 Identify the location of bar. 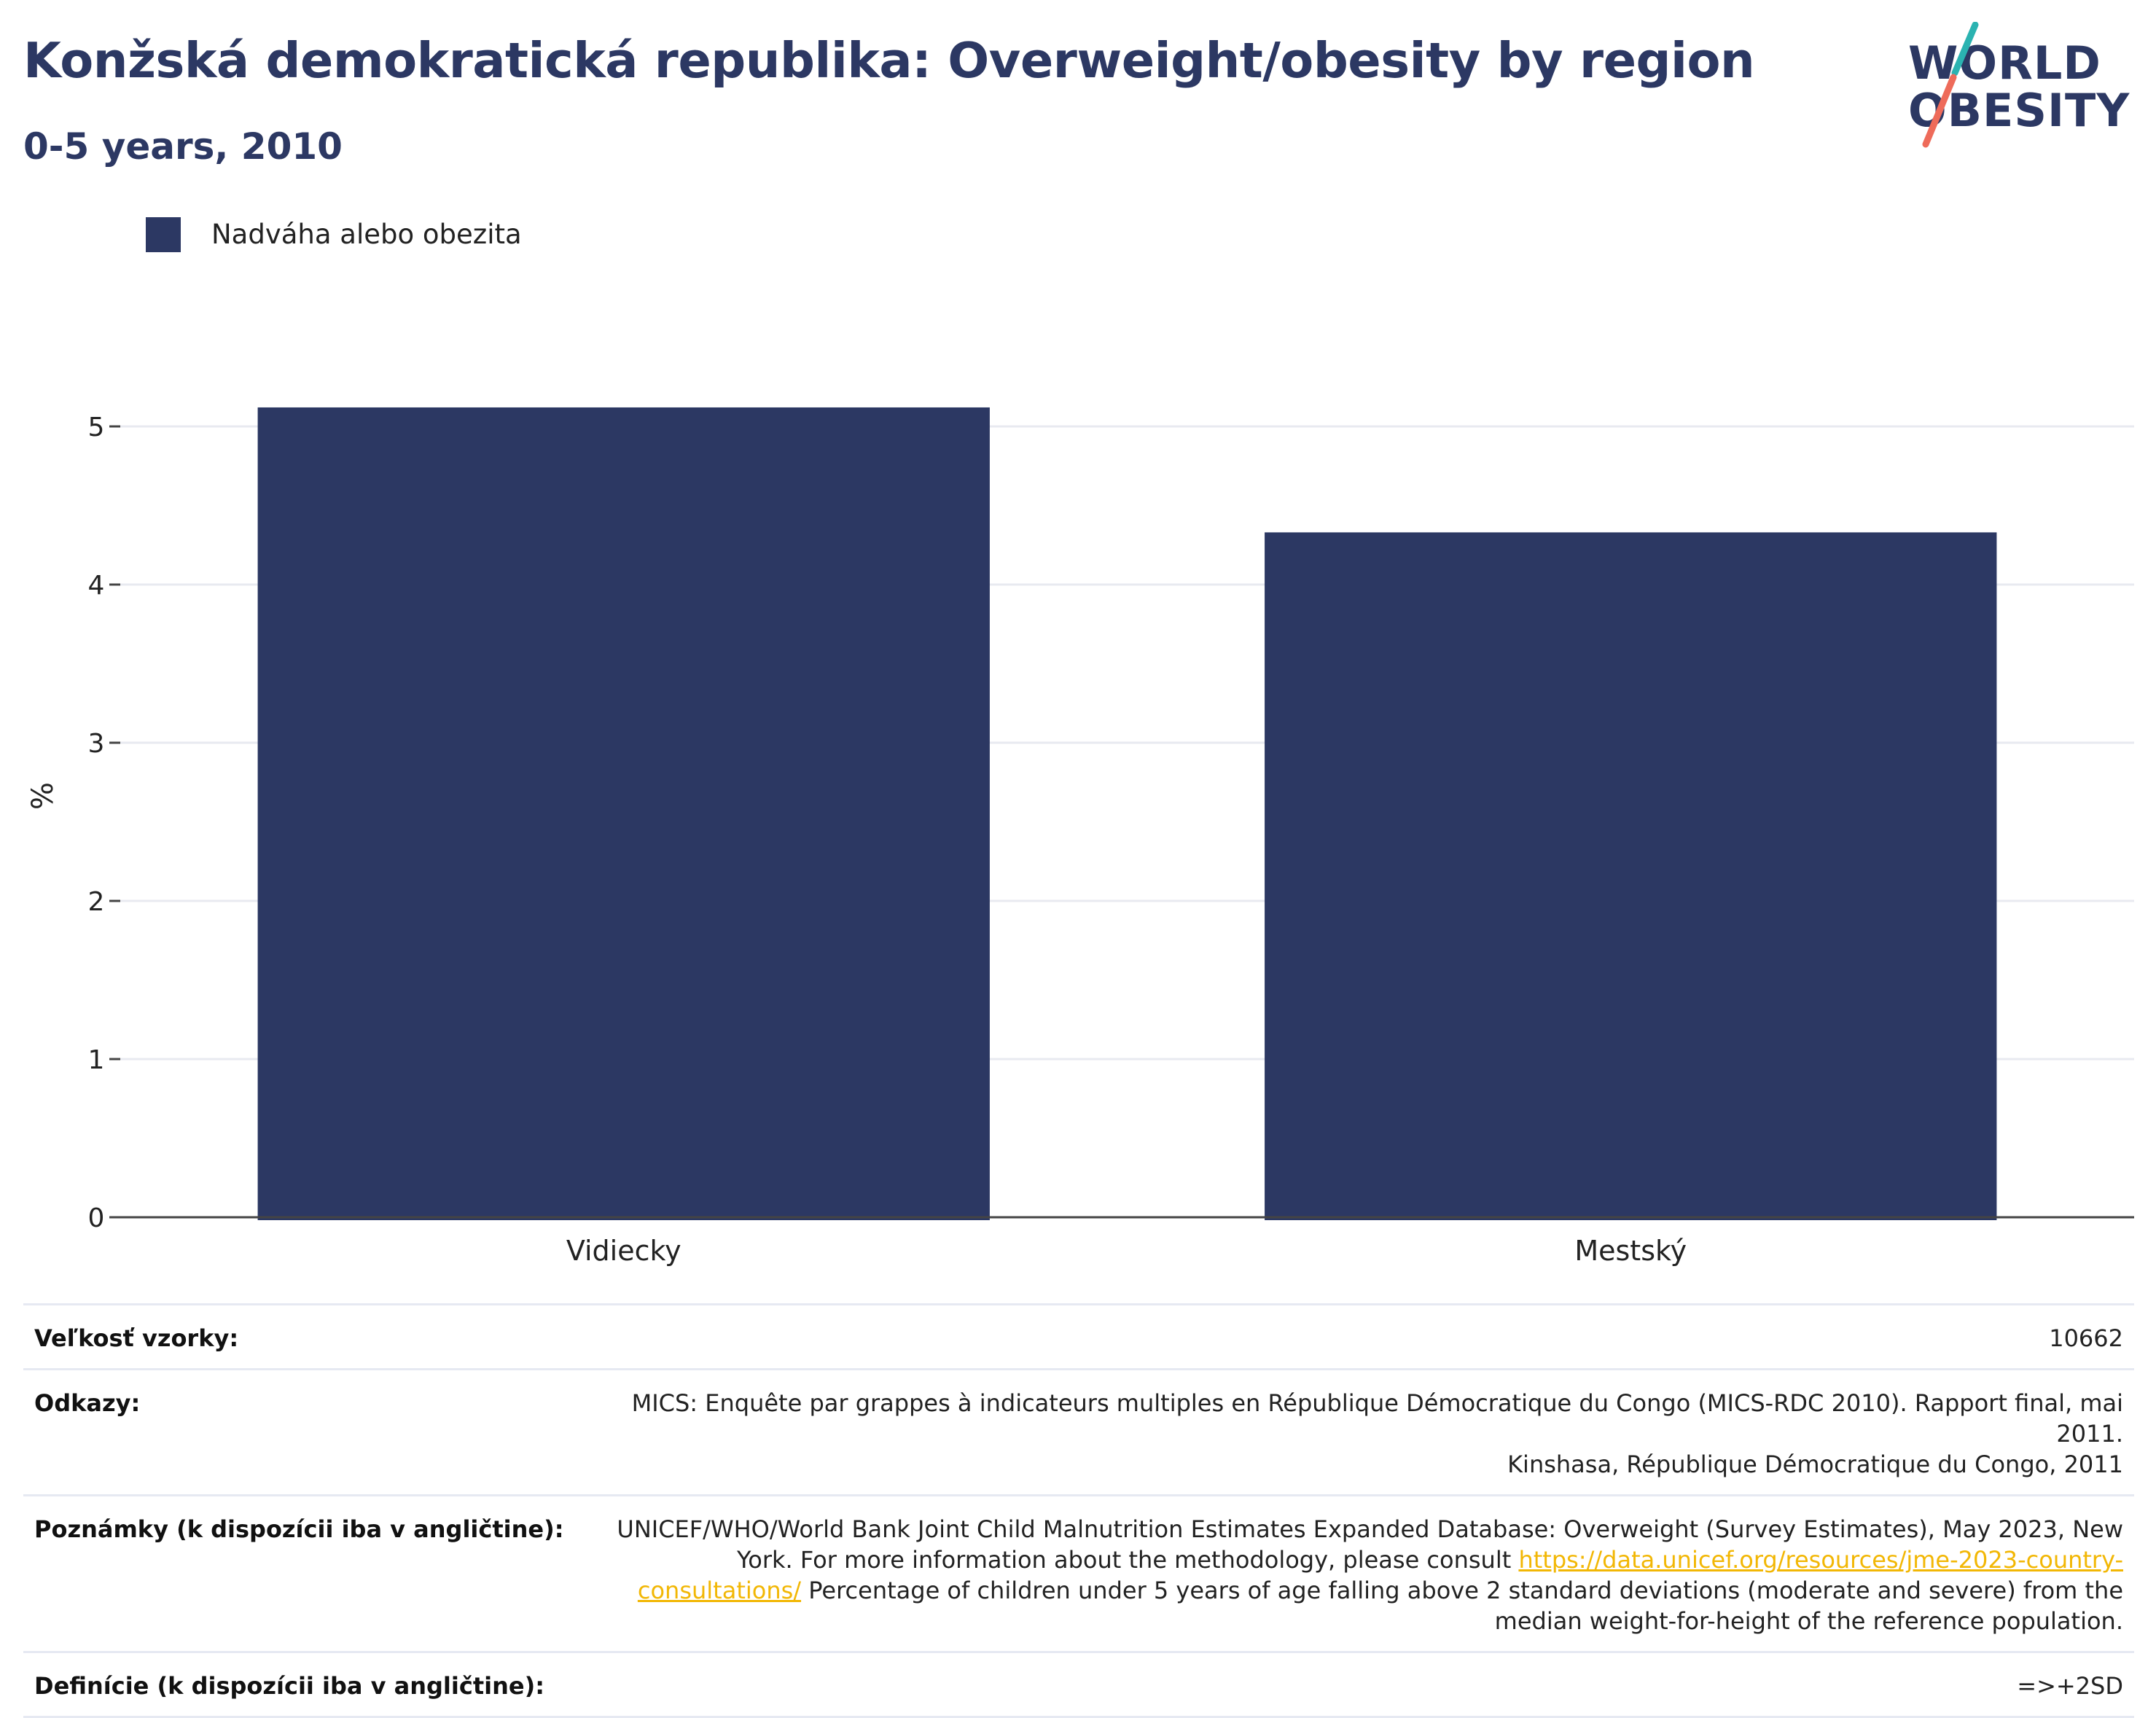
(1631, 876).